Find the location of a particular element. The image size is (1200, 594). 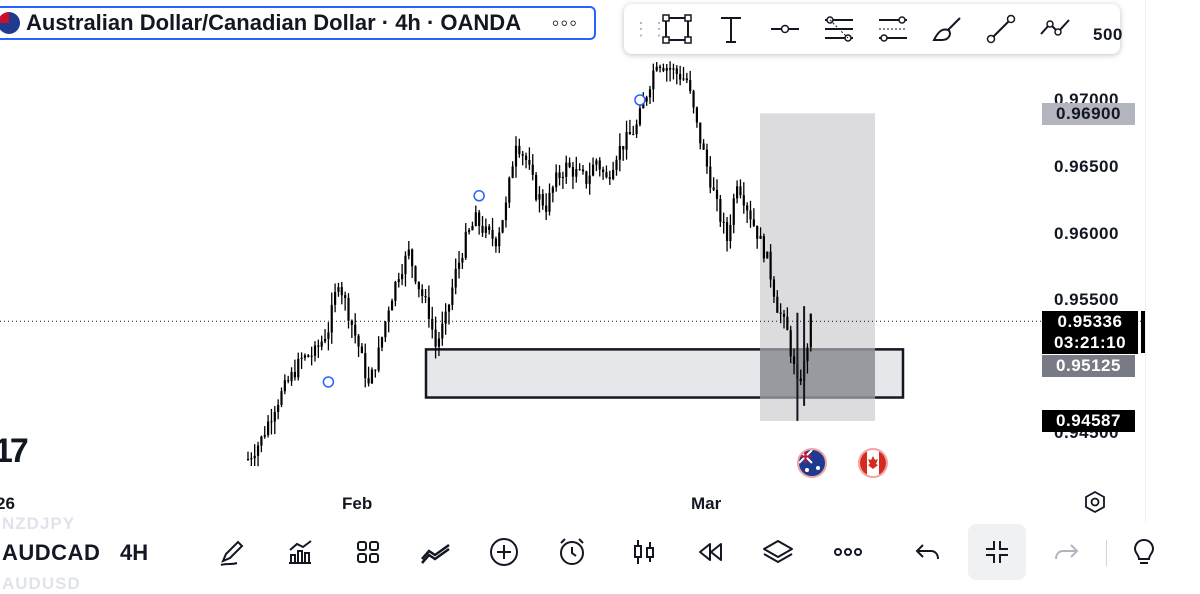

candles-icon is located at coordinates (644, 552).